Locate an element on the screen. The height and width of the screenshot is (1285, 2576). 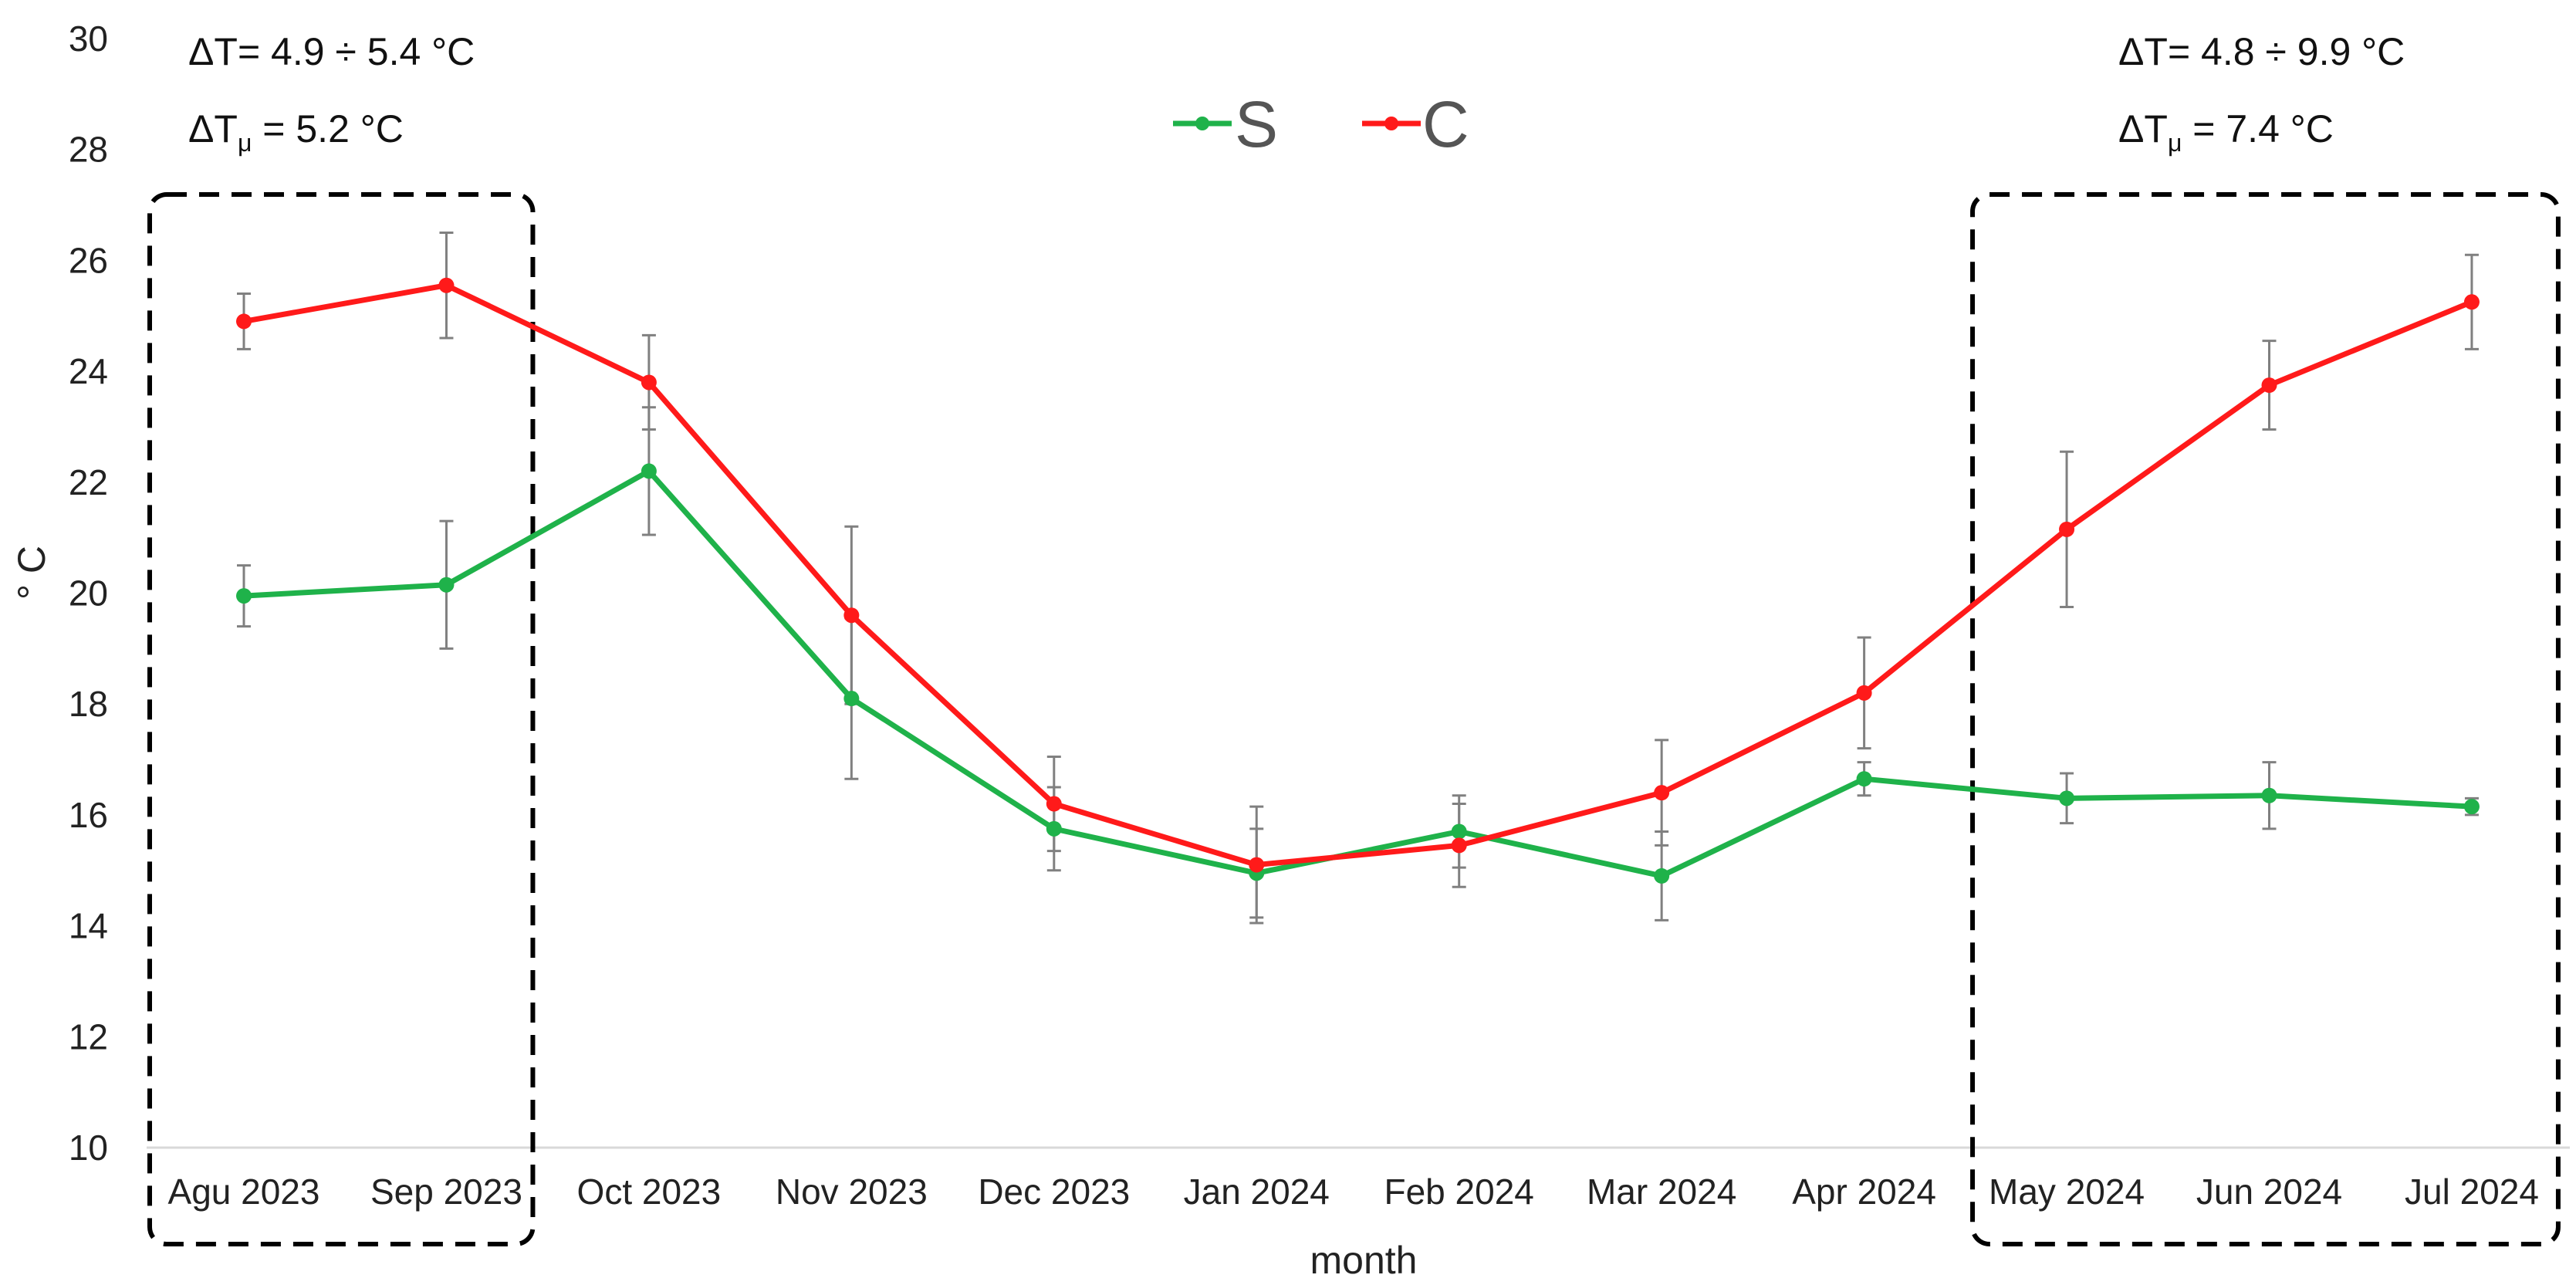
y-tick-label-5: 20 is located at coordinates (88, 593).